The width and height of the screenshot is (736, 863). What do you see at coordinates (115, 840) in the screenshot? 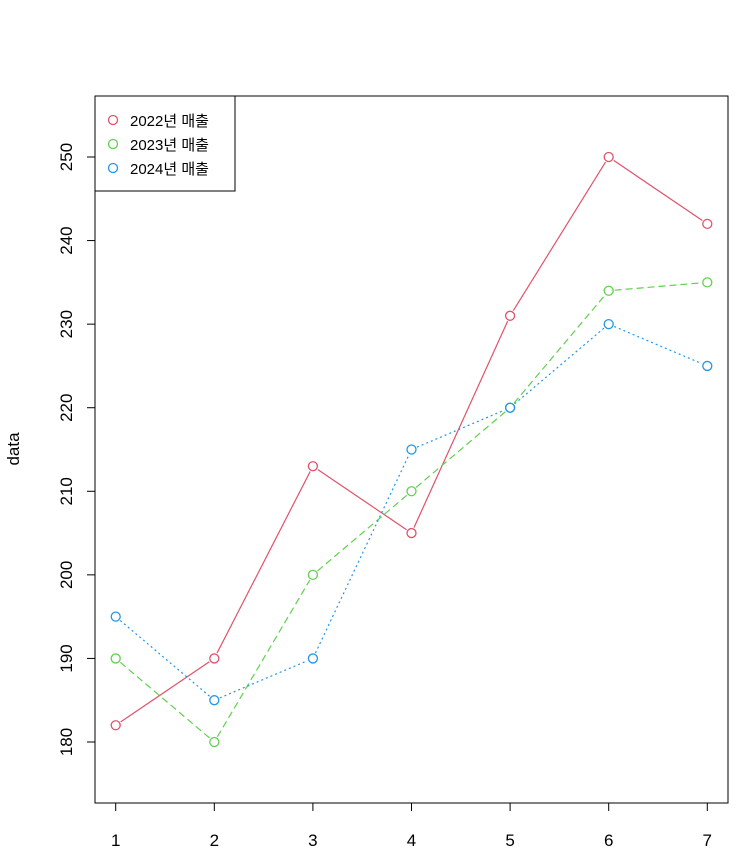
I see `x-tick-label: 1` at bounding box center [115, 840].